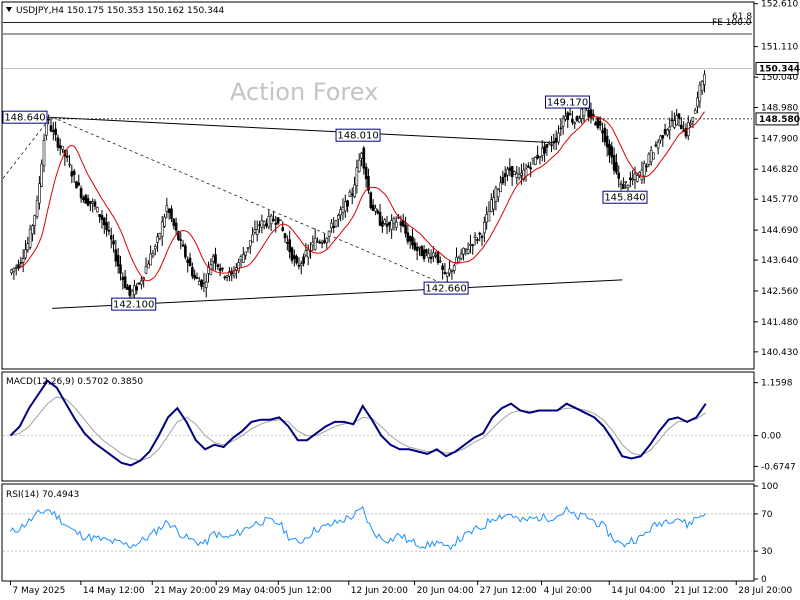 The image size is (800, 600). I want to click on price-tick-label: 146.820, so click(779, 170).